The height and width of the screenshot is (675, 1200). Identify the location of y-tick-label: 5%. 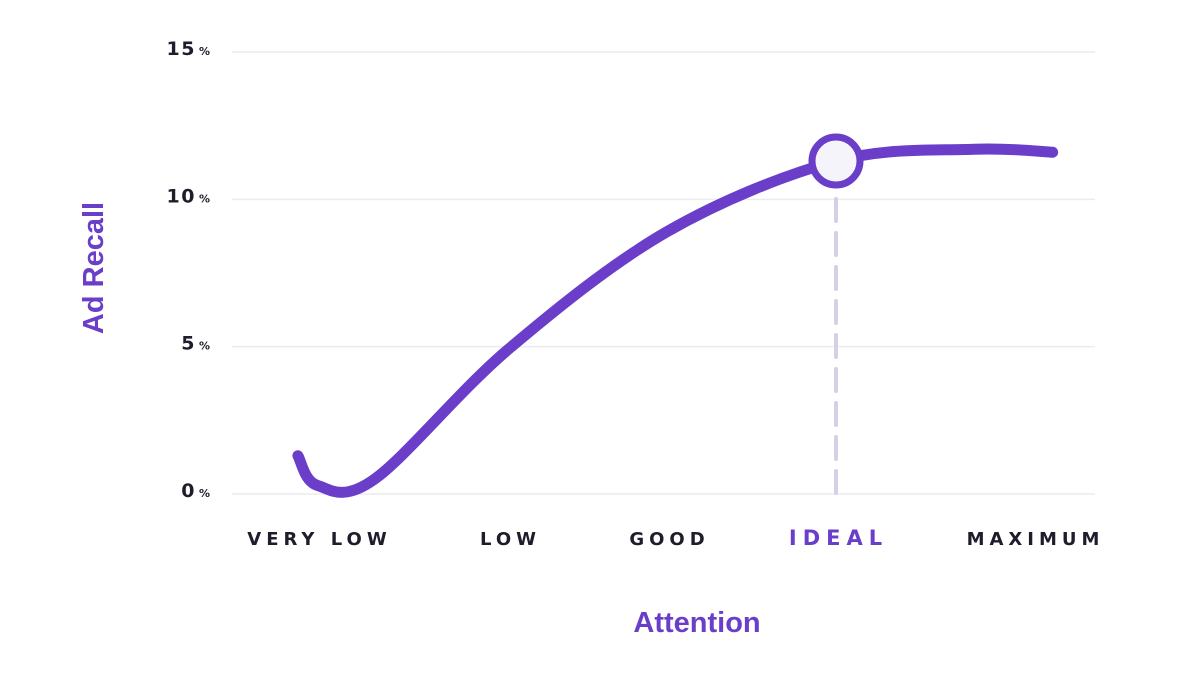
(195, 344).